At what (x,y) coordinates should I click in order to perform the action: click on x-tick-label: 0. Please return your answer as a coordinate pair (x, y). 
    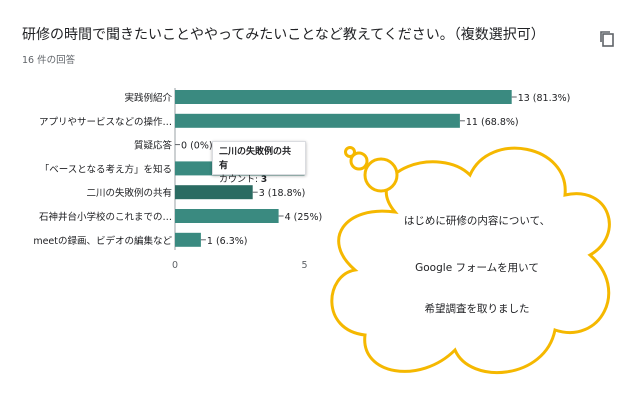
    Looking at the image, I should click on (175, 265).